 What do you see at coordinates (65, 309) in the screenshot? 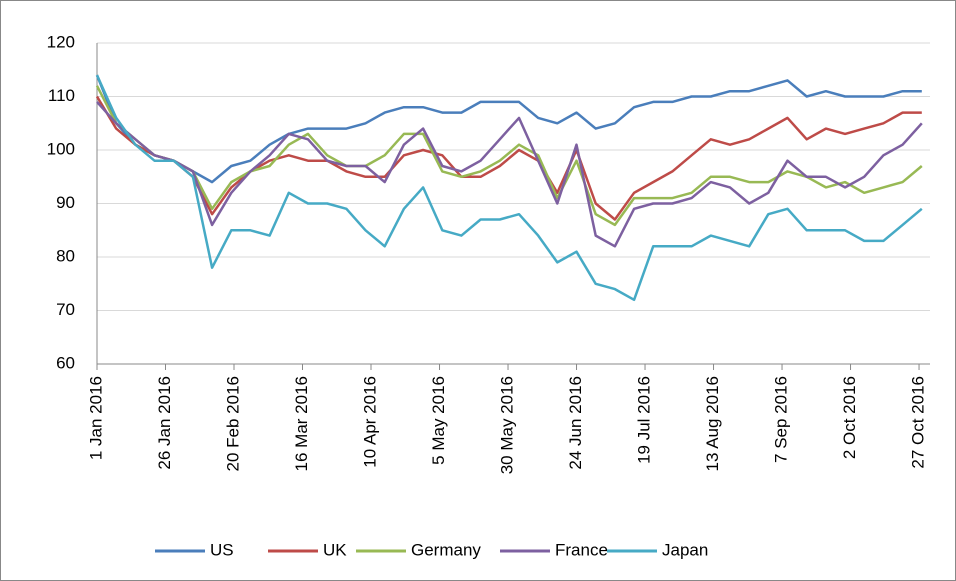
I see `y-tick-label: 70` at bounding box center [65, 309].